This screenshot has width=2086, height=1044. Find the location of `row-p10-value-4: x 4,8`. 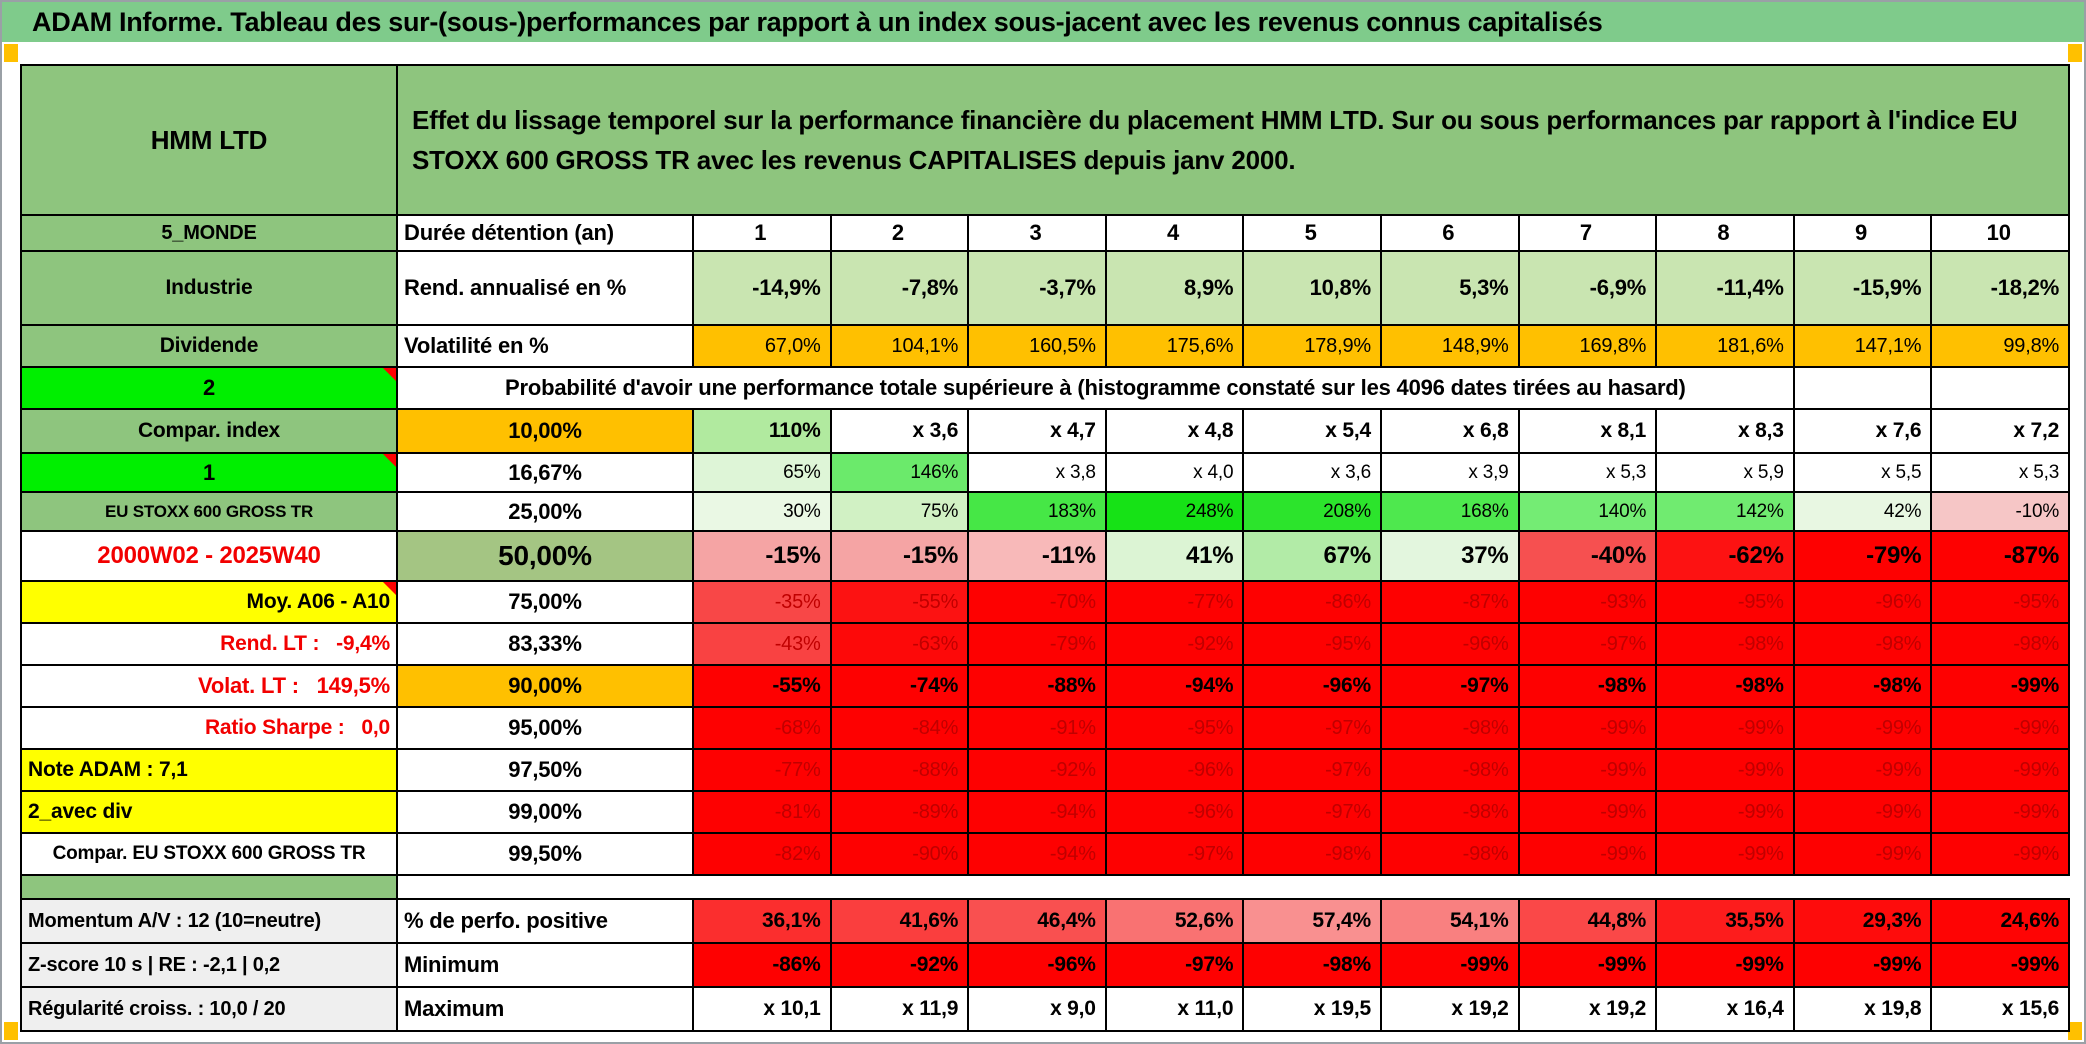

row-p10-value-4: x 4,8 is located at coordinates (1174, 431).